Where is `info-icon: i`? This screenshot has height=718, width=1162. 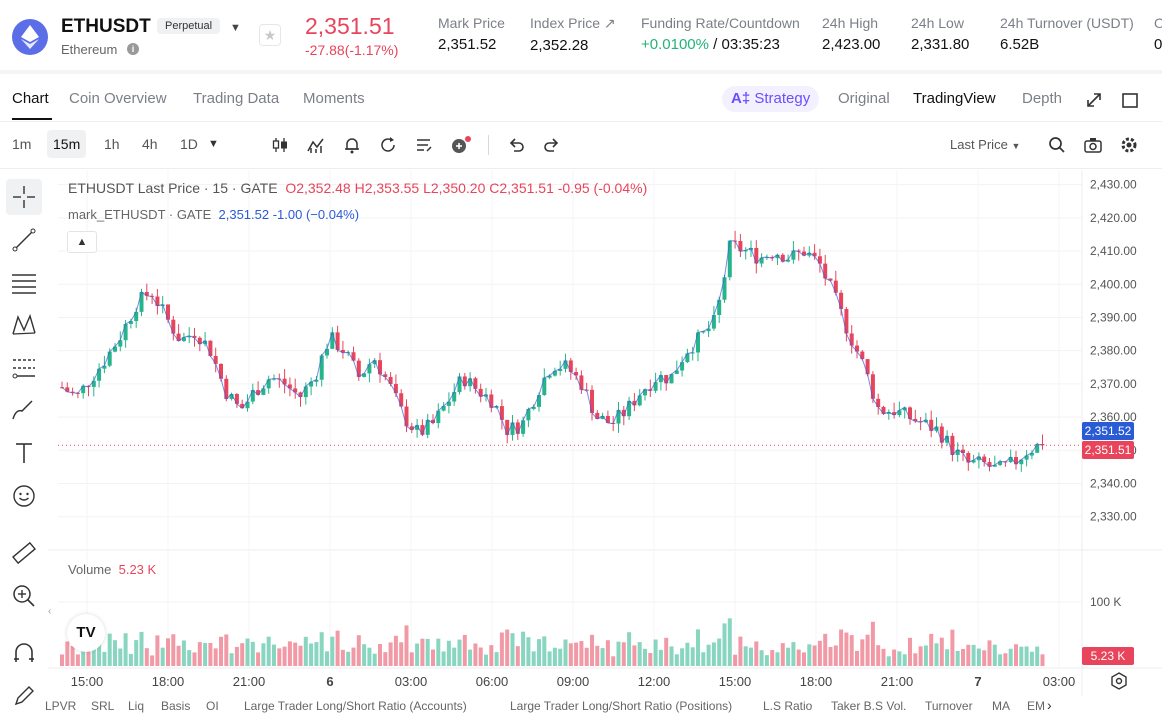 info-icon: i is located at coordinates (133, 49).